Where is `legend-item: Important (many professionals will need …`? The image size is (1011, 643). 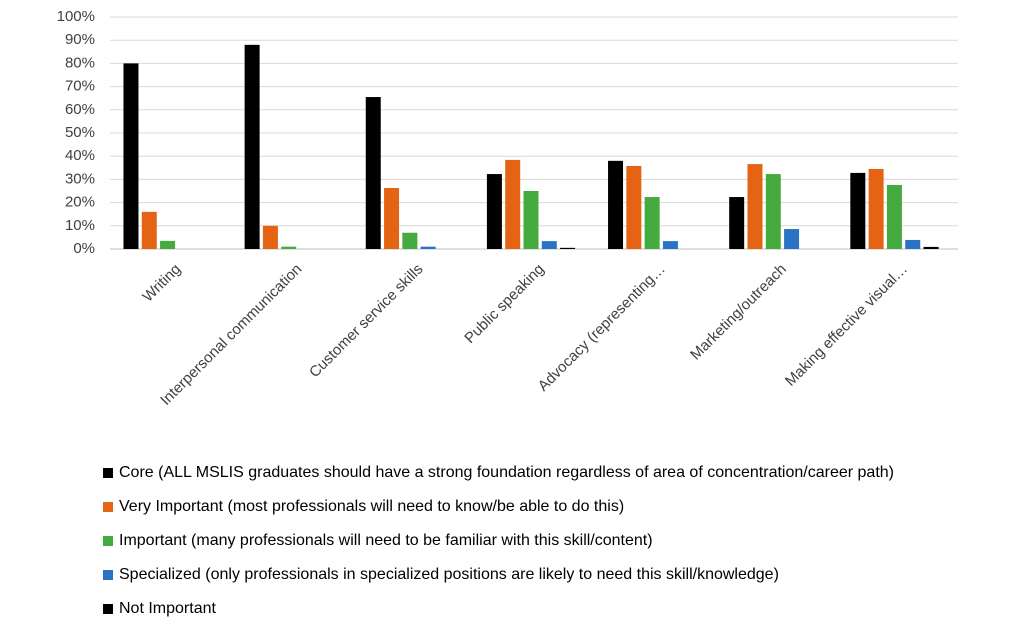 legend-item: Important (many professionals will need … is located at coordinates (518, 541).